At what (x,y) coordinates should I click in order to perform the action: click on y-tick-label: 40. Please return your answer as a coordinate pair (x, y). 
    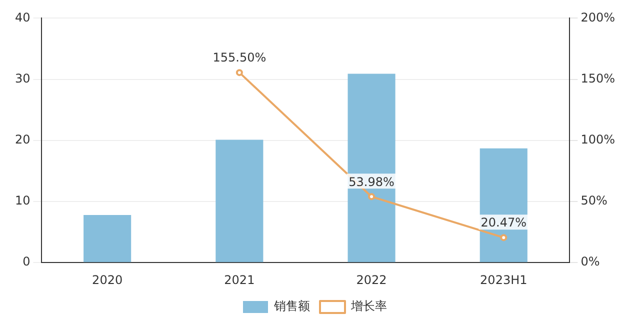
    Looking at the image, I should click on (22, 17).